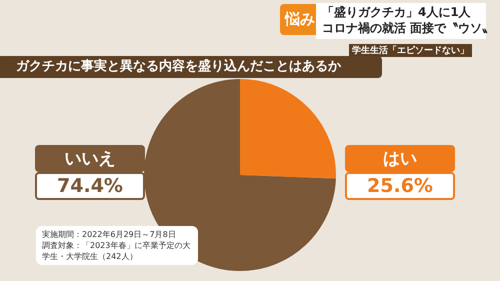 The width and height of the screenshot is (500, 281). What do you see at coordinates (400, 186) in the screenshot?
I see `data-label: 25.6%` at bounding box center [400, 186].